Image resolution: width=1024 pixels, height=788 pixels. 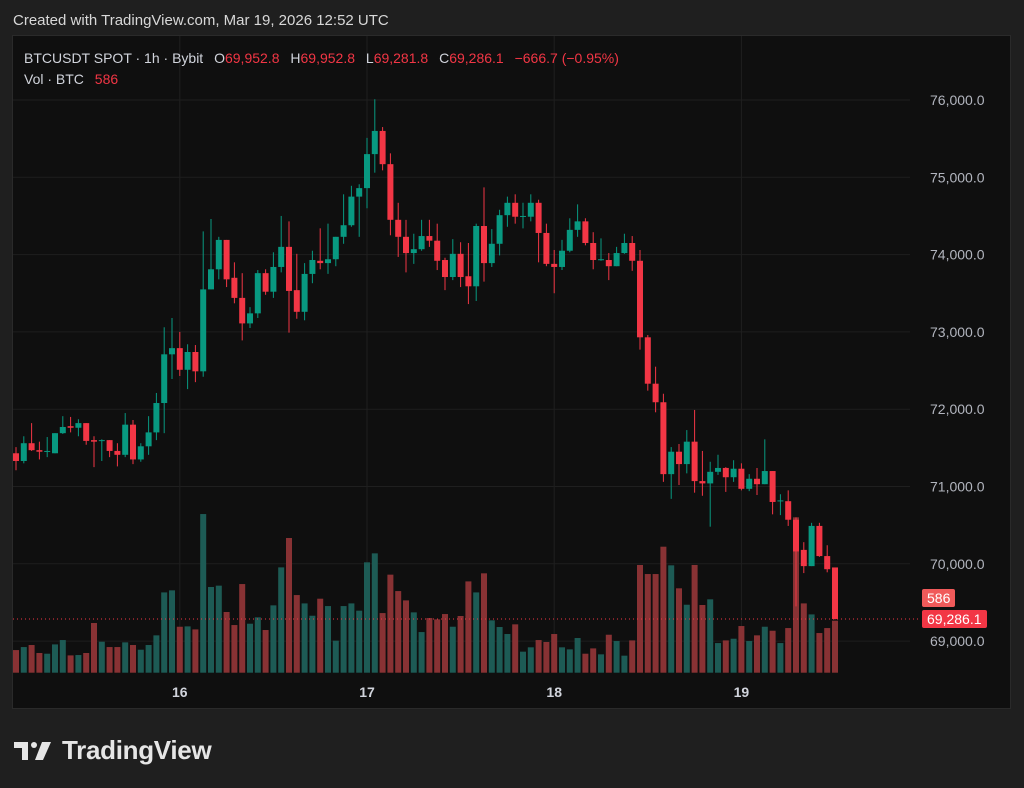 What do you see at coordinates (114, 58) in the screenshot?
I see `symbol-title: BTCUSDT SPOT · 1h · Bybit` at bounding box center [114, 58].